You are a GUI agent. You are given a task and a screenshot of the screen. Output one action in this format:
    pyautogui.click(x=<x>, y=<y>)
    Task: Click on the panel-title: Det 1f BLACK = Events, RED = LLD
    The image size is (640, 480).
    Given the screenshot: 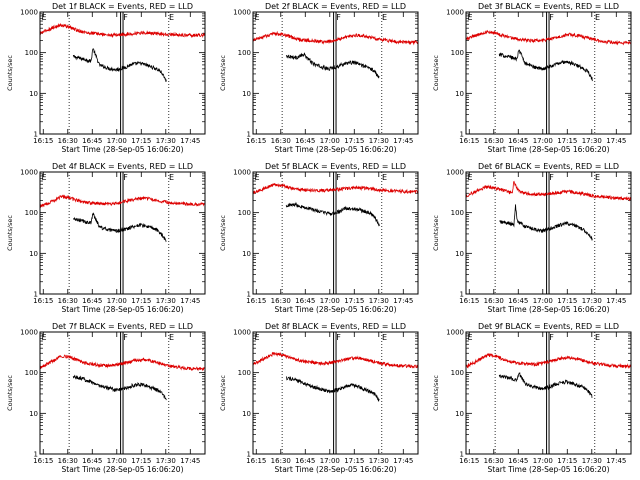 What is the action you would take?
    pyautogui.click(x=122, y=6)
    